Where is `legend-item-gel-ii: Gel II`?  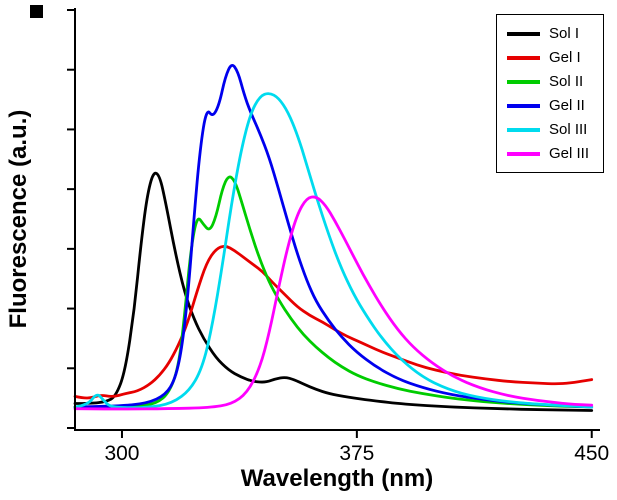
legend-item-gel-ii: Gel II is located at coordinates (547, 105).